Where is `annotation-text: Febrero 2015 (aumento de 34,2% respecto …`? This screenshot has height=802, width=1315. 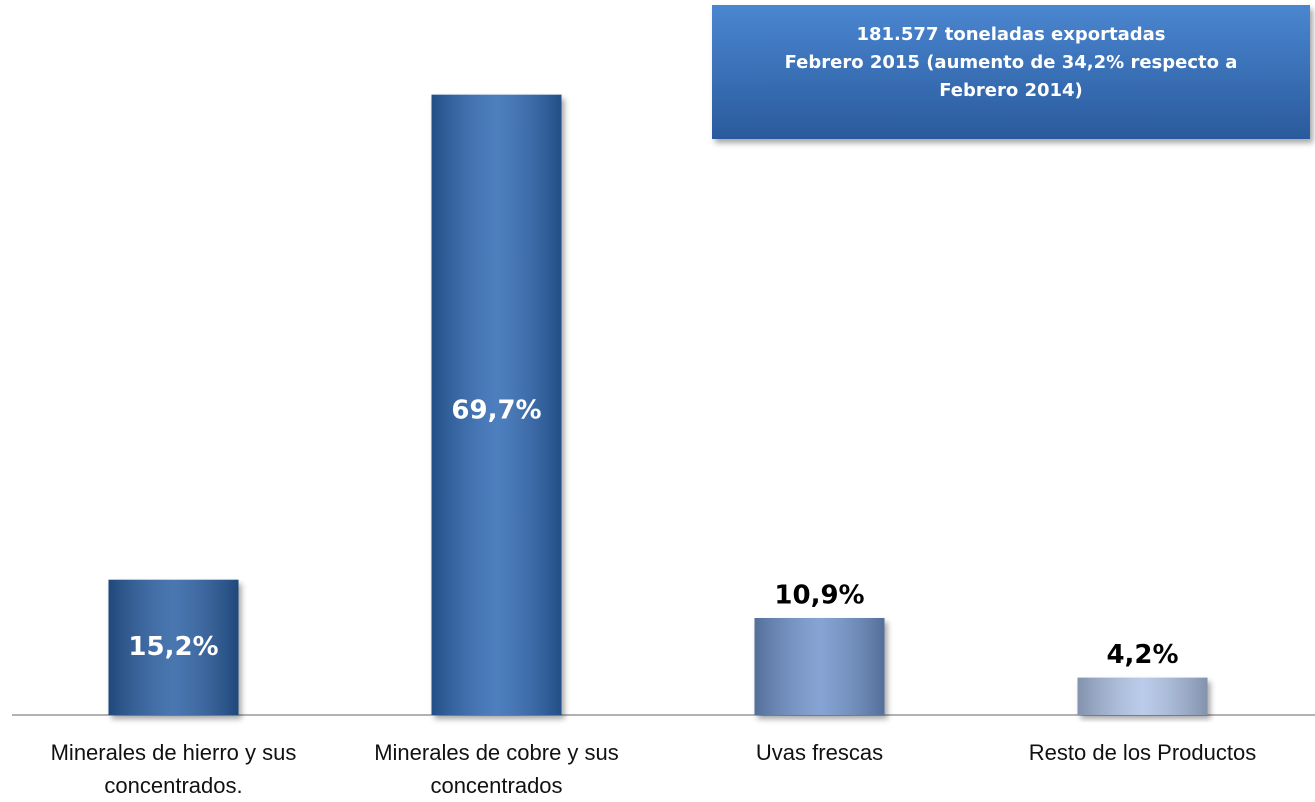
annotation-text: Febrero 2015 (aumento de 34,2% respecto … is located at coordinates (1011, 62).